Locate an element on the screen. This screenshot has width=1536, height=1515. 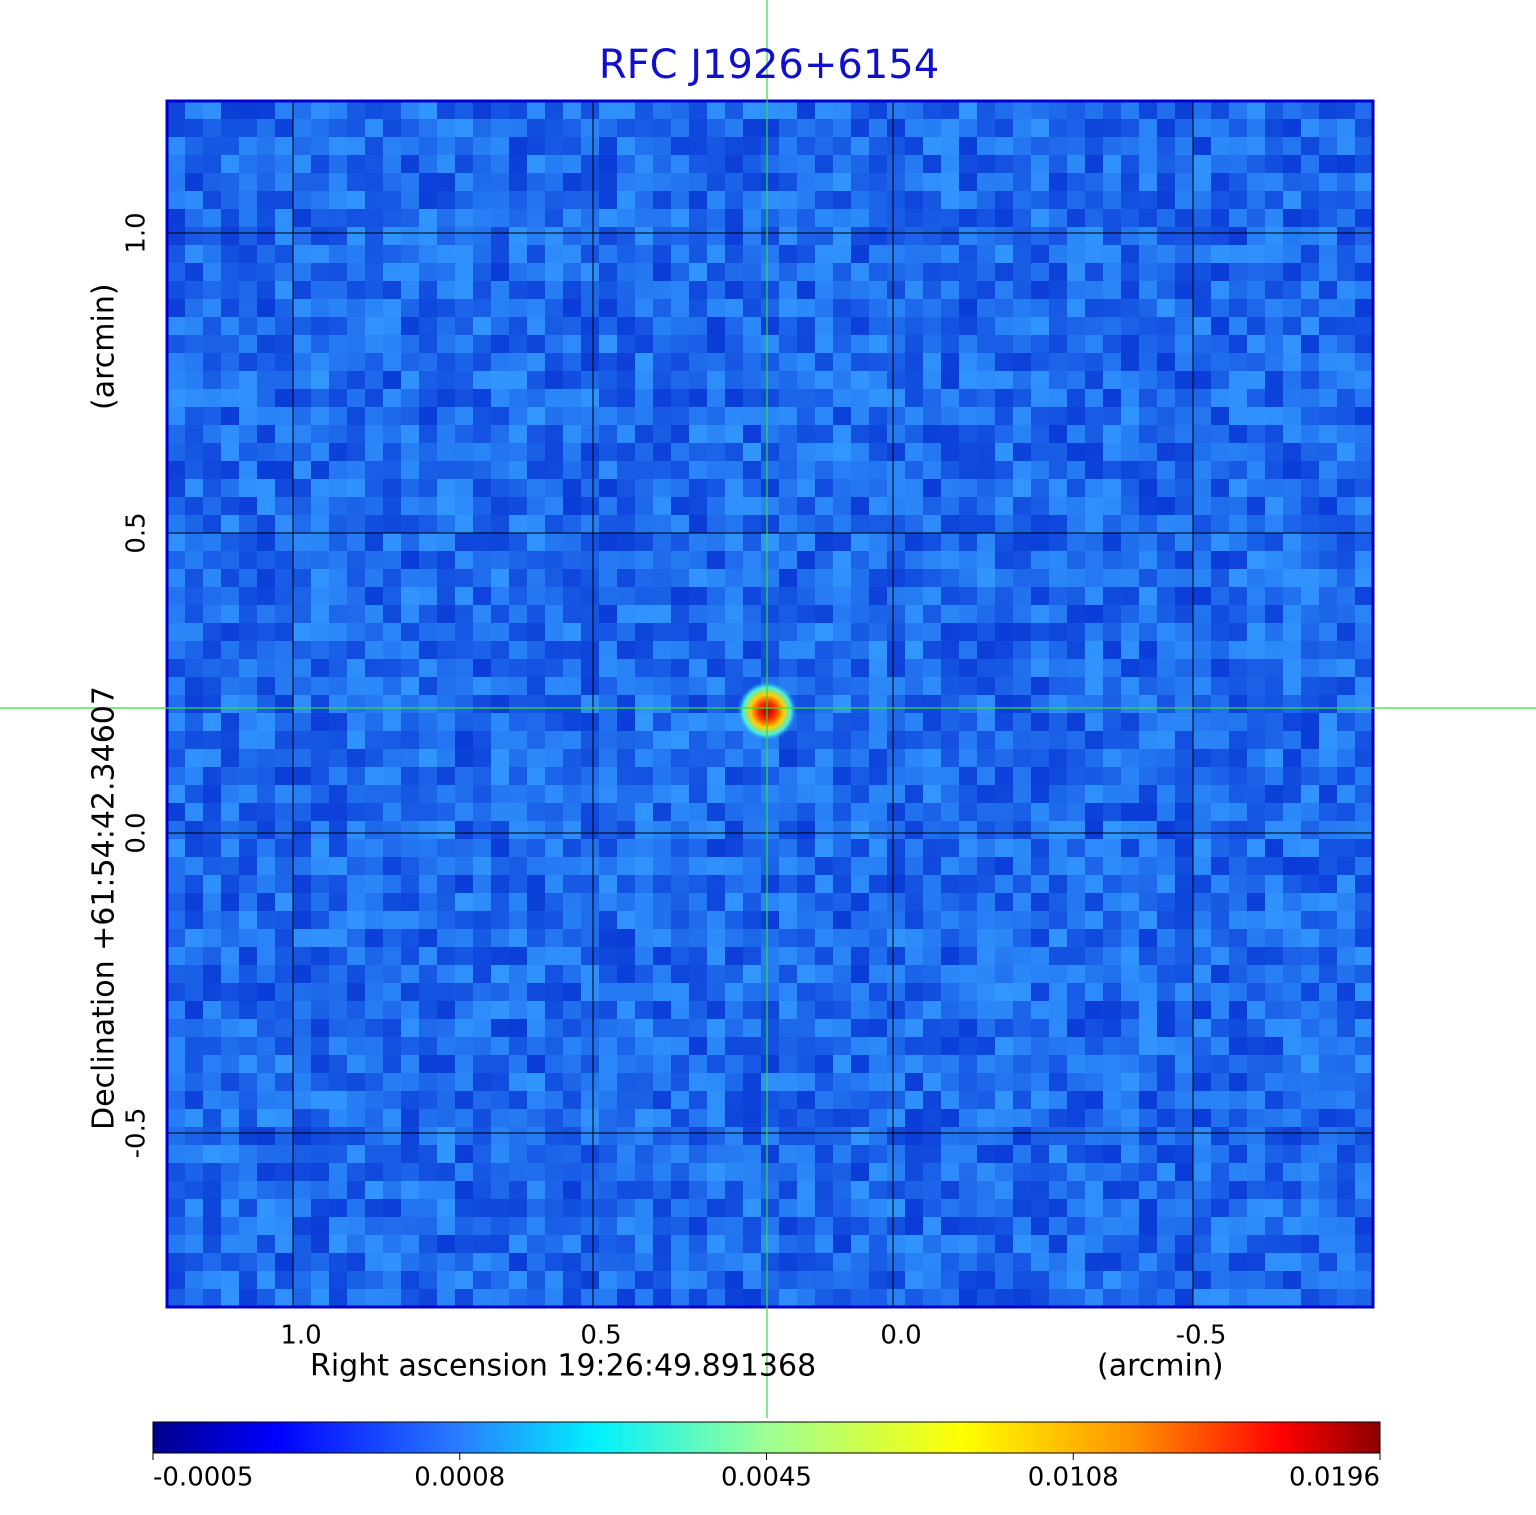
colorbar is located at coordinates (766, 1437).